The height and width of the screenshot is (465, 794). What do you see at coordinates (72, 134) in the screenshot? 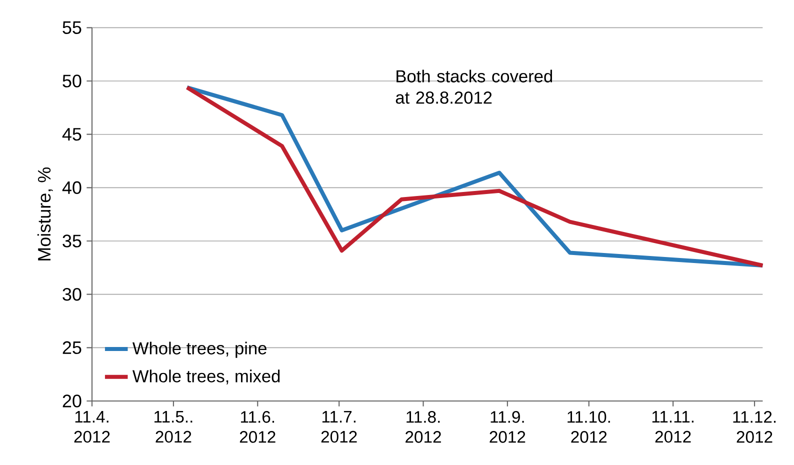
I see `y-tick-label: 45` at bounding box center [72, 134].